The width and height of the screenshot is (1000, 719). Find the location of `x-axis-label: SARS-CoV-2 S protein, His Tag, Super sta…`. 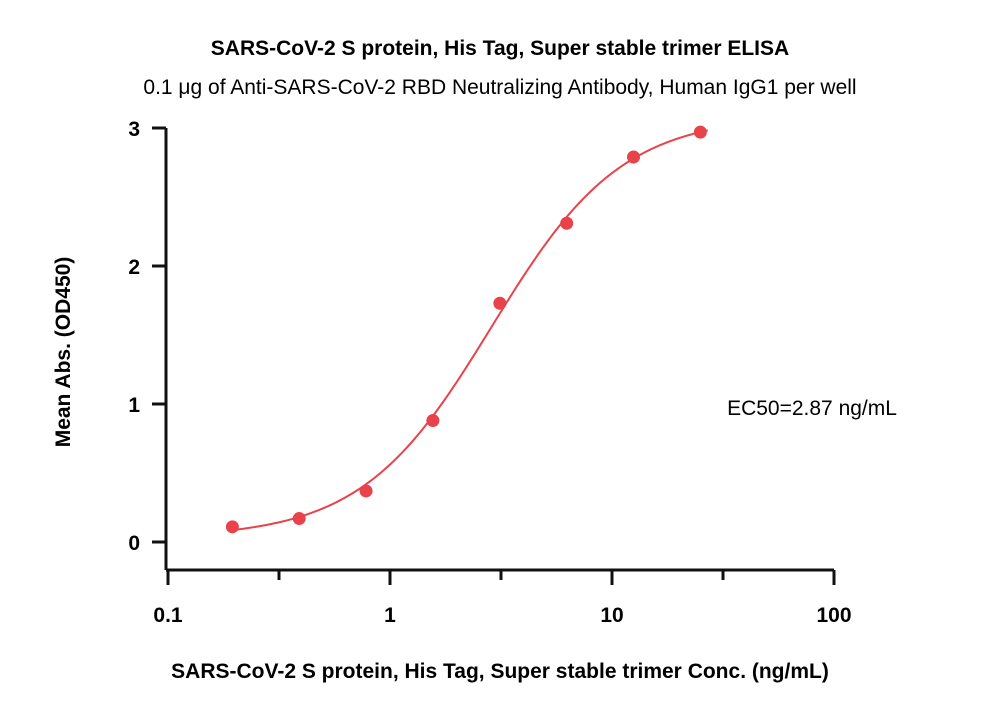

x-axis-label: SARS-CoV-2 S protein, His Tag, Super sta… is located at coordinates (500, 671).